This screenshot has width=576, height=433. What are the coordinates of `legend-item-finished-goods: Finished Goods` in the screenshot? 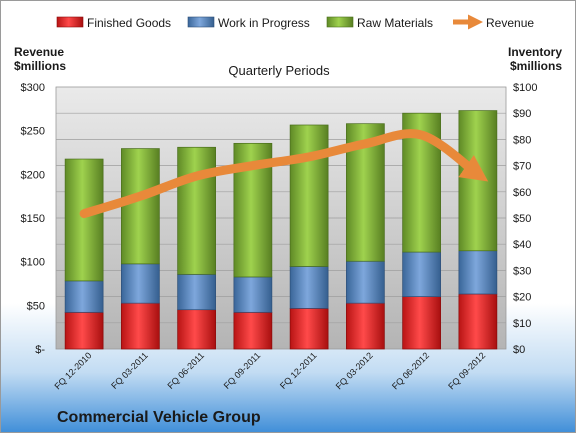 It's located at (113, 23).